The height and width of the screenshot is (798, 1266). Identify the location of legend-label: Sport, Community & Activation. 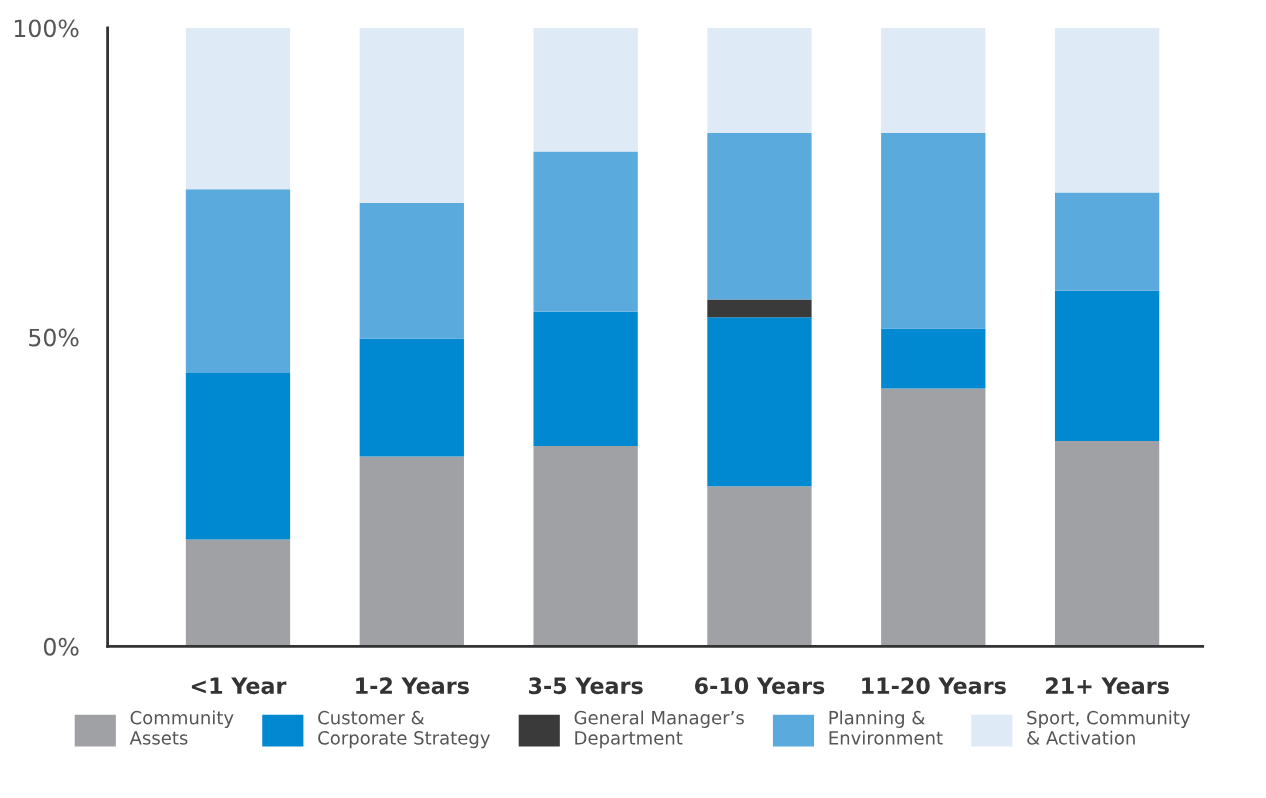
(1109, 727).